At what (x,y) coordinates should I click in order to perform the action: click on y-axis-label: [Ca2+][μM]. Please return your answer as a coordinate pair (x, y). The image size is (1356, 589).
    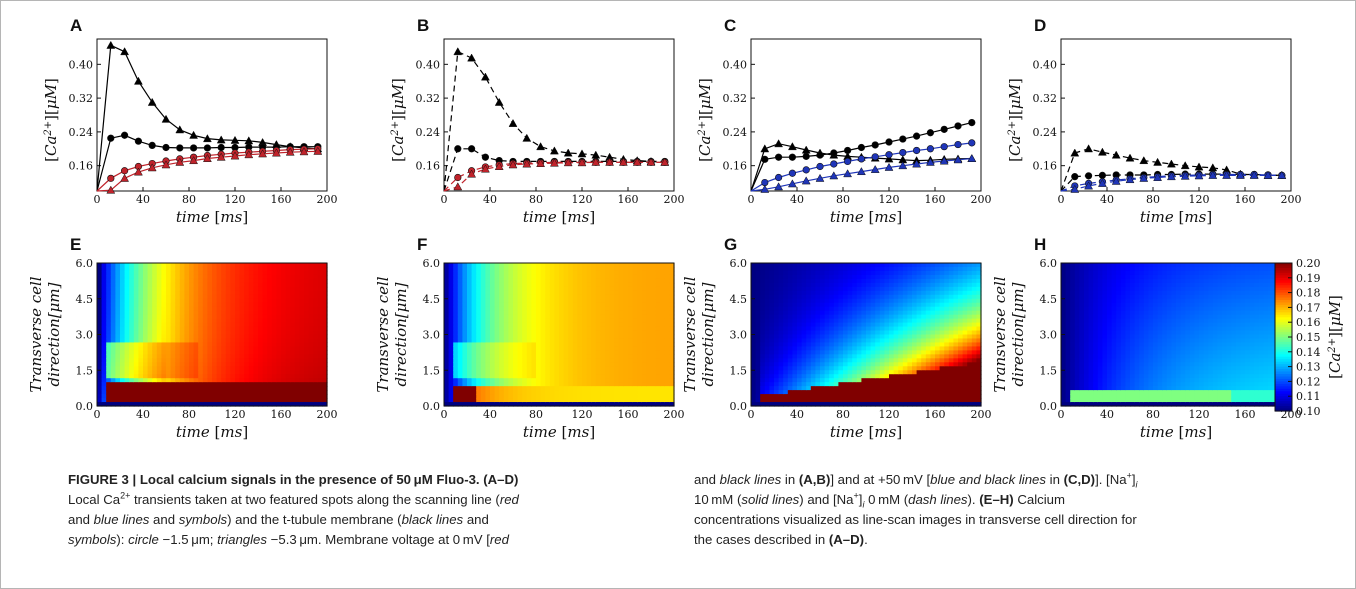
    Looking at the image, I should click on (1015, 120).